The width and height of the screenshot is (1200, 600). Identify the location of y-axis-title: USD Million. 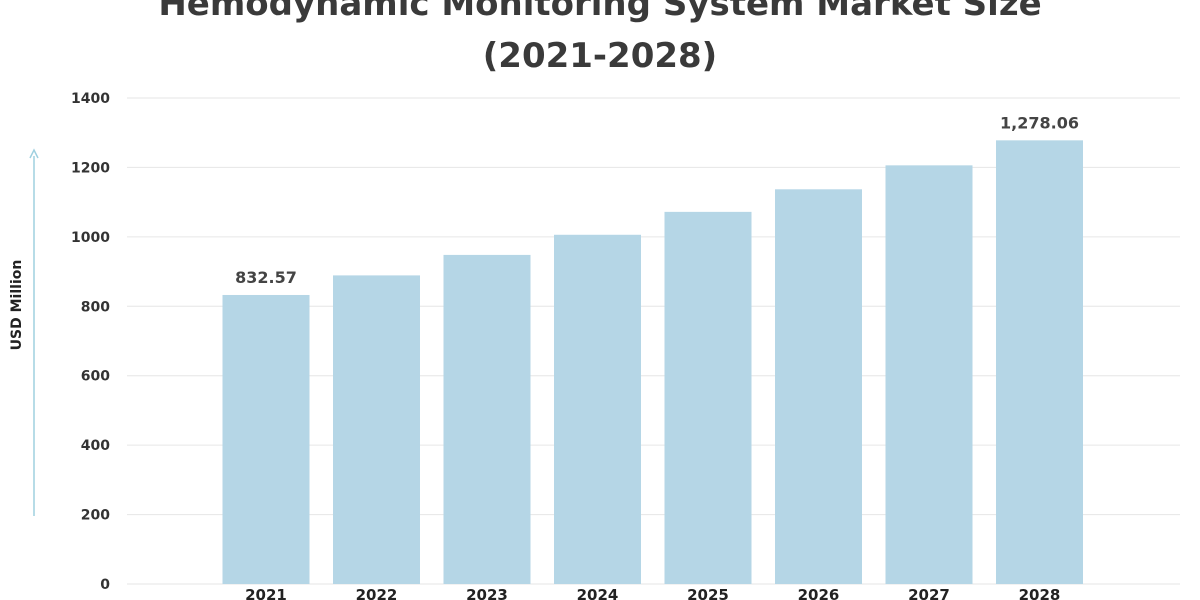
(17, 305).